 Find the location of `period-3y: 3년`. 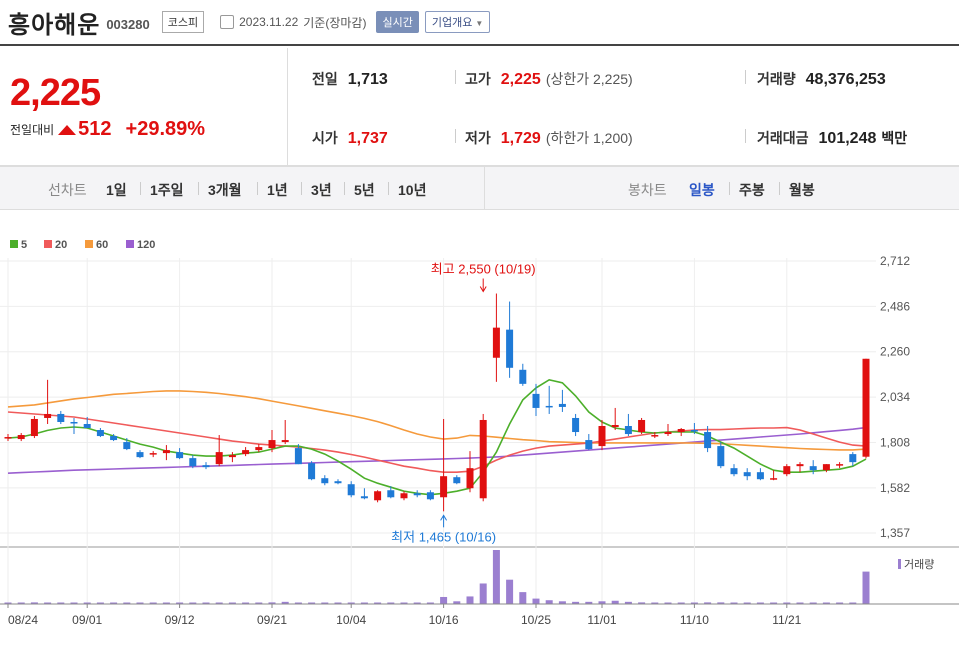

period-3y: 3년 is located at coordinates (321, 190).